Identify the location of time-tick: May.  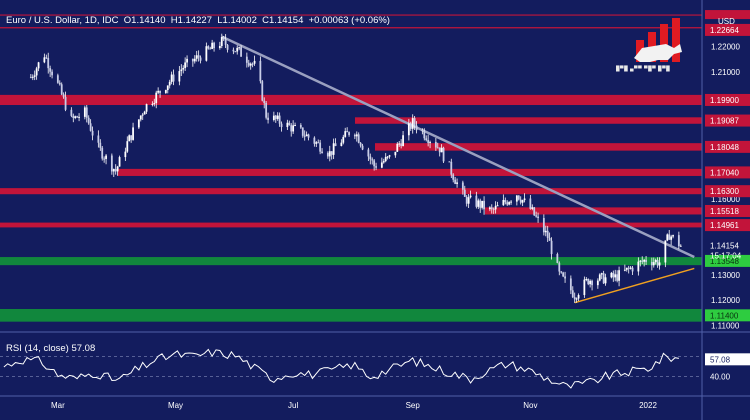
(175, 405).